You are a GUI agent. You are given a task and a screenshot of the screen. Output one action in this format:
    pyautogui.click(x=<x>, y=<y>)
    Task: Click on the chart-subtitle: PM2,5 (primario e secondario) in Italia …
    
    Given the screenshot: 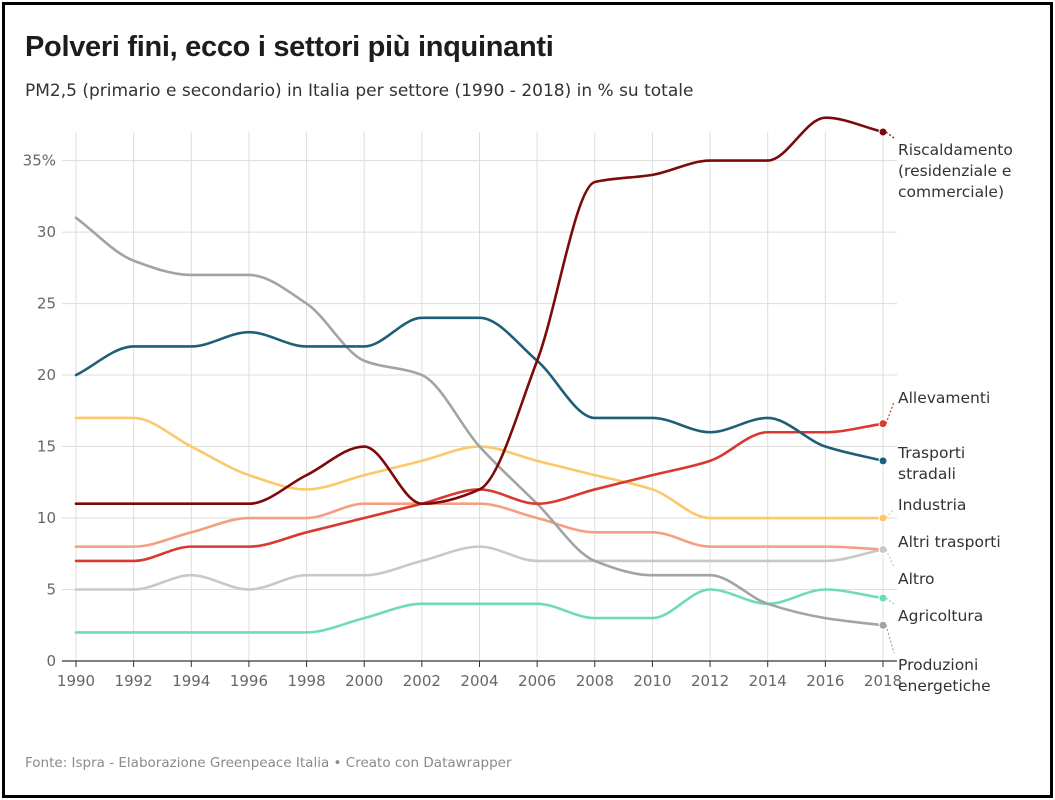 What is the action you would take?
    pyautogui.click(x=359, y=91)
    